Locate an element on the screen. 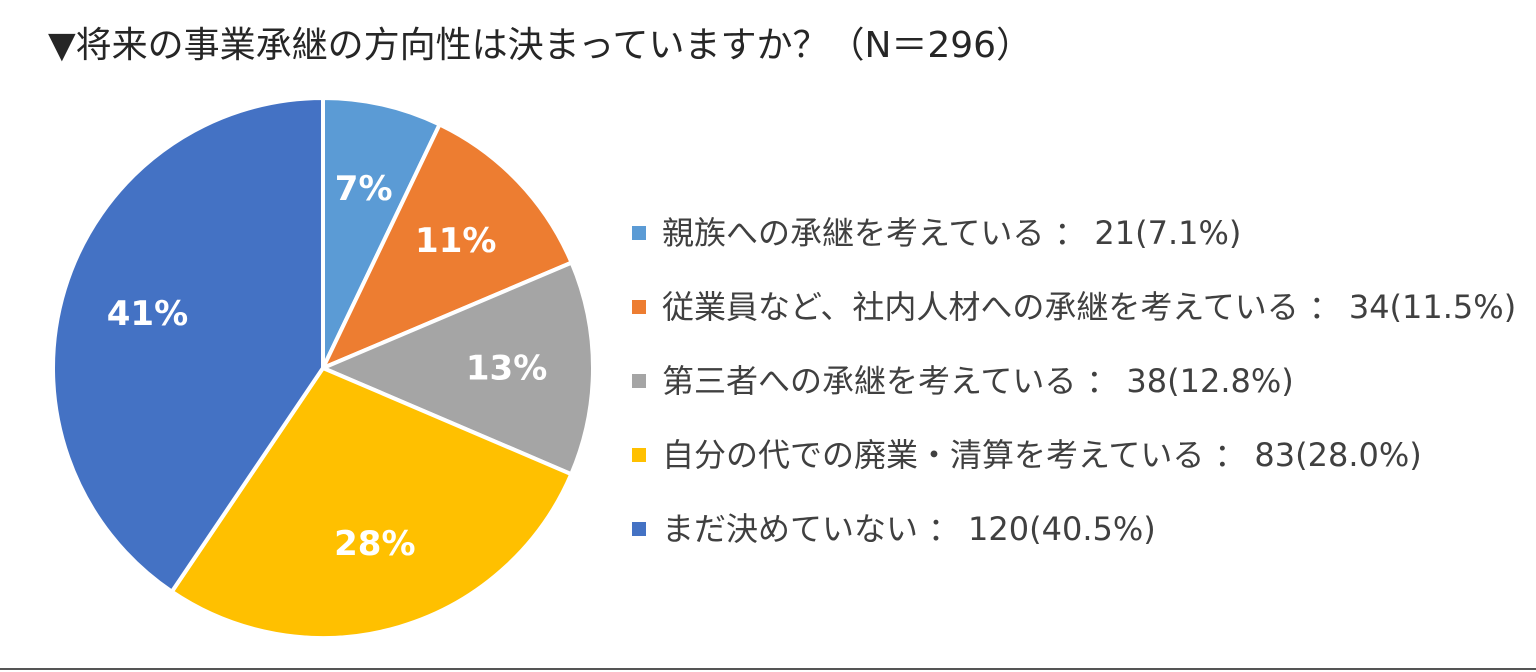 This screenshot has width=1536, height=672. slice-label-3: 13% is located at coordinates (506, 368).